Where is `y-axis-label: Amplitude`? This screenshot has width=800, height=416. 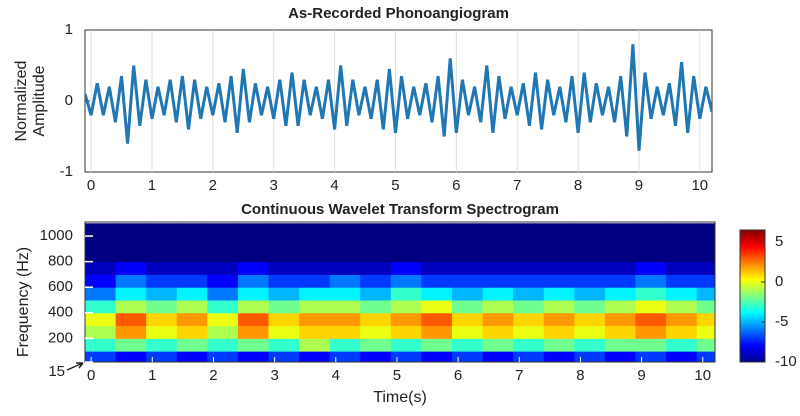
y-axis-label: Amplitude is located at coordinates (39, 100).